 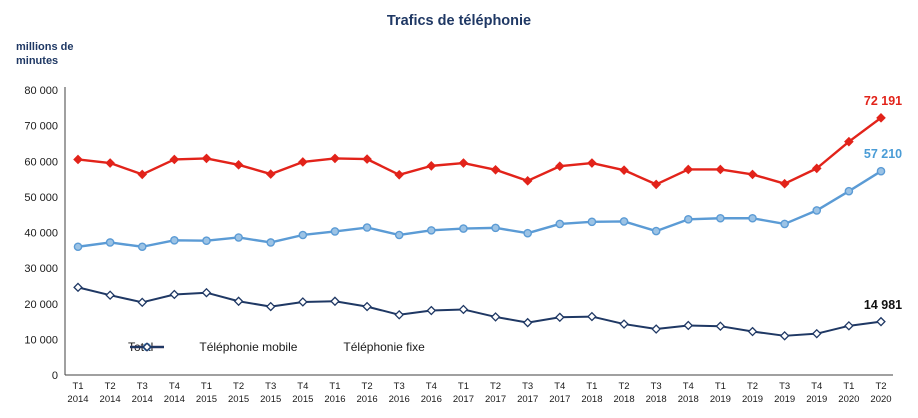 What do you see at coordinates (41, 91) in the screenshot?
I see `y-tick-label: 80 000` at bounding box center [41, 91].